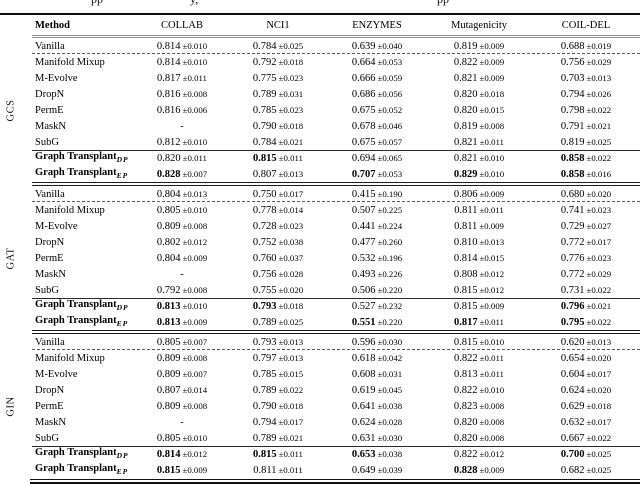  I want to click on score-cell: 0.828 ±0.009, so click(479, 470).